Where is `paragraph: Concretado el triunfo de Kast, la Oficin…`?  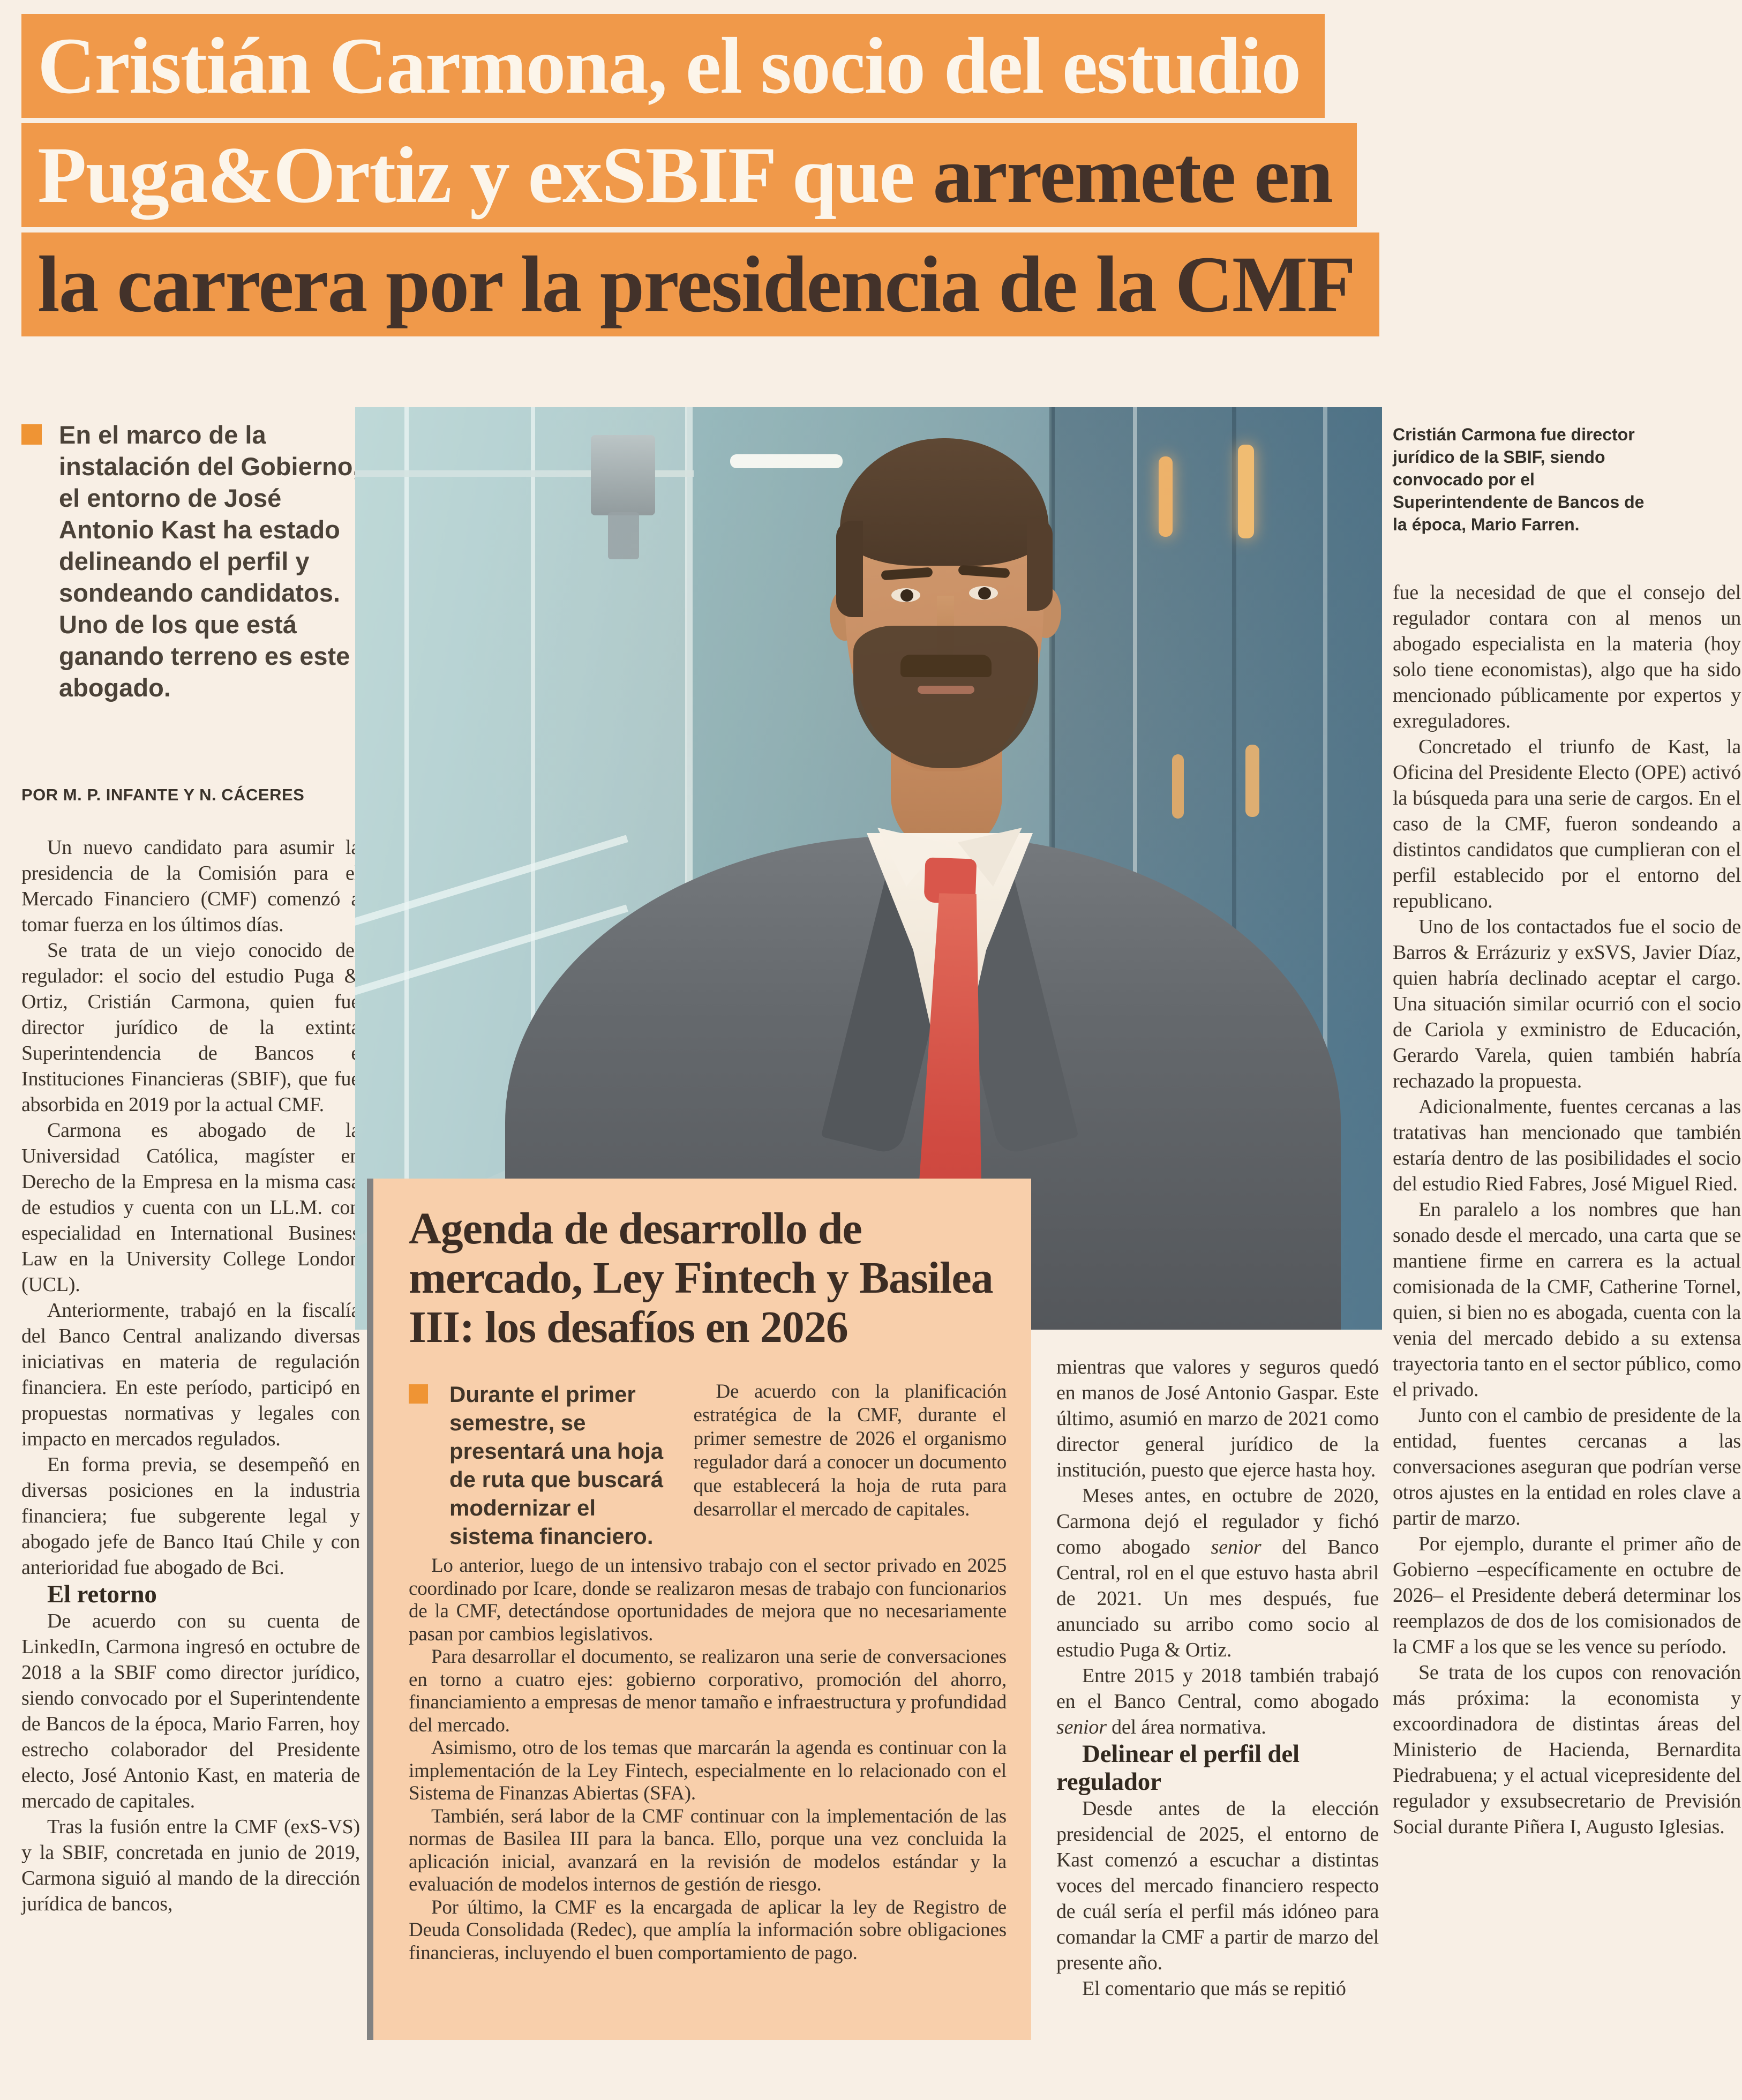
paragraph: Concretado el triunfo de Kast, la Oficin… is located at coordinates (1567, 824).